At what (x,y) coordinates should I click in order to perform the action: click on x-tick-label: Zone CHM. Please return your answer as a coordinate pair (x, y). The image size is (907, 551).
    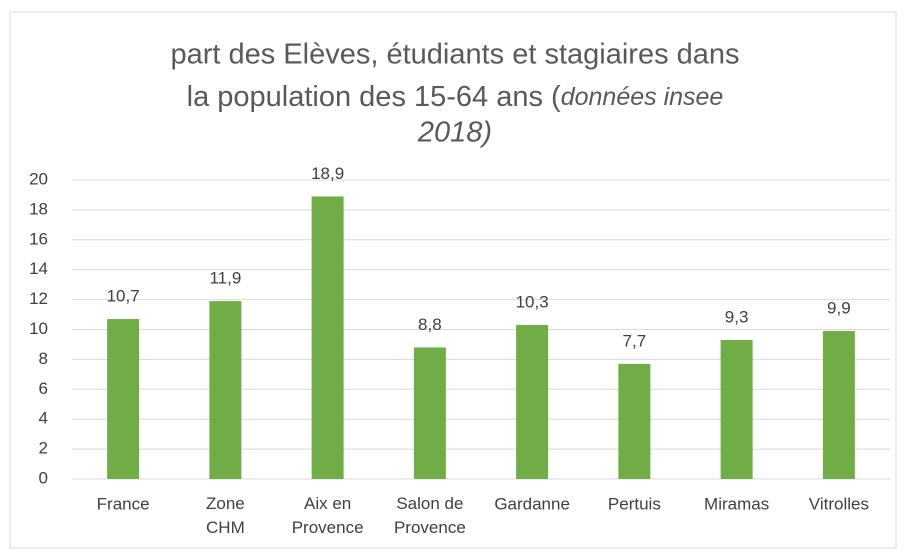
    Looking at the image, I should click on (225, 515).